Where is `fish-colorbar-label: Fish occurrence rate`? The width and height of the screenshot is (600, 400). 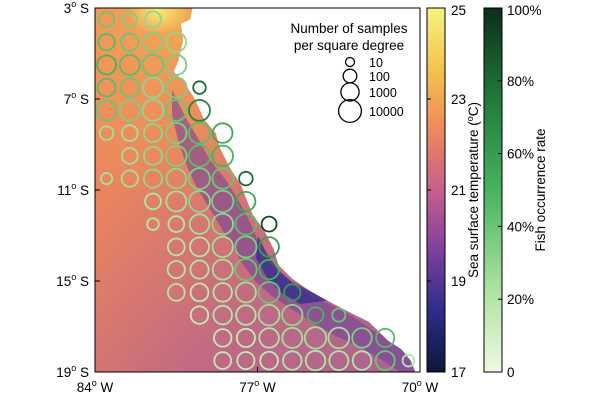 fish-colorbar-label: Fish occurrence rate is located at coordinates (540, 189).